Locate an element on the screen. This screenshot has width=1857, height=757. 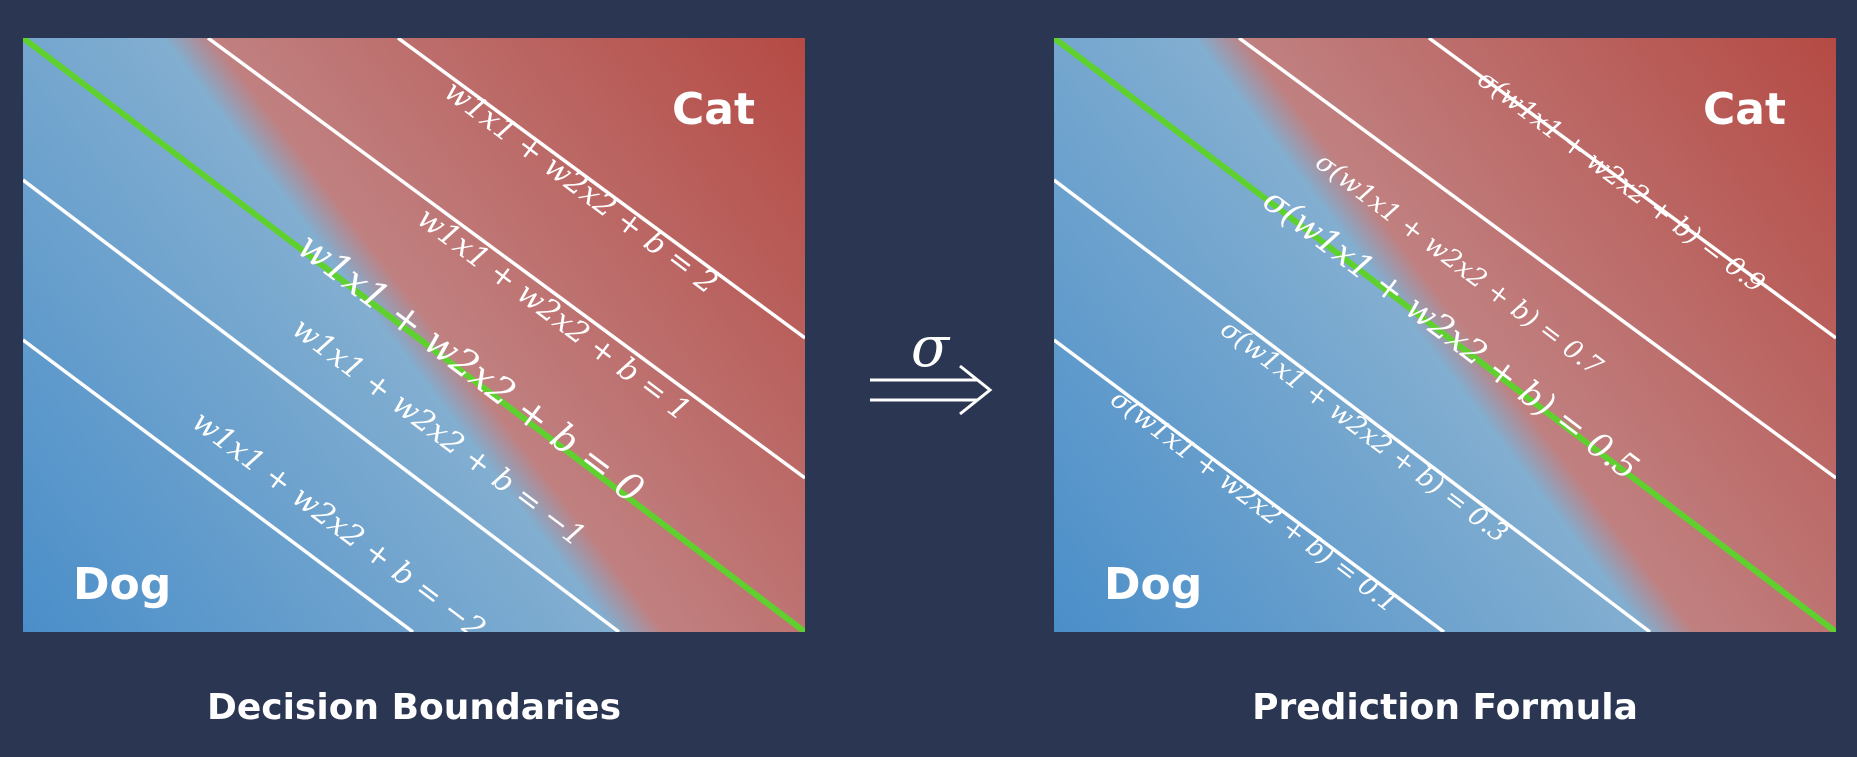
double-arrow-right-icon is located at coordinates (930, 380).